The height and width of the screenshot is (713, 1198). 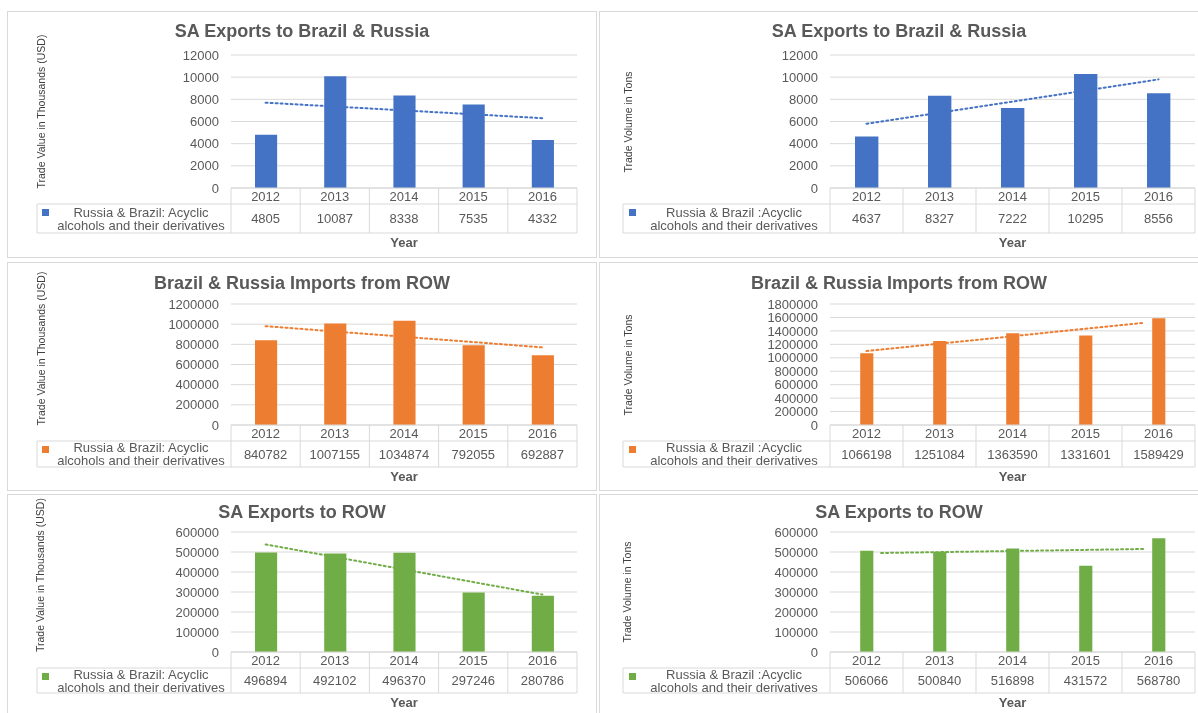 What do you see at coordinates (302, 31) in the screenshot?
I see `chart-title: SA Exports to Brazil & Russia` at bounding box center [302, 31].